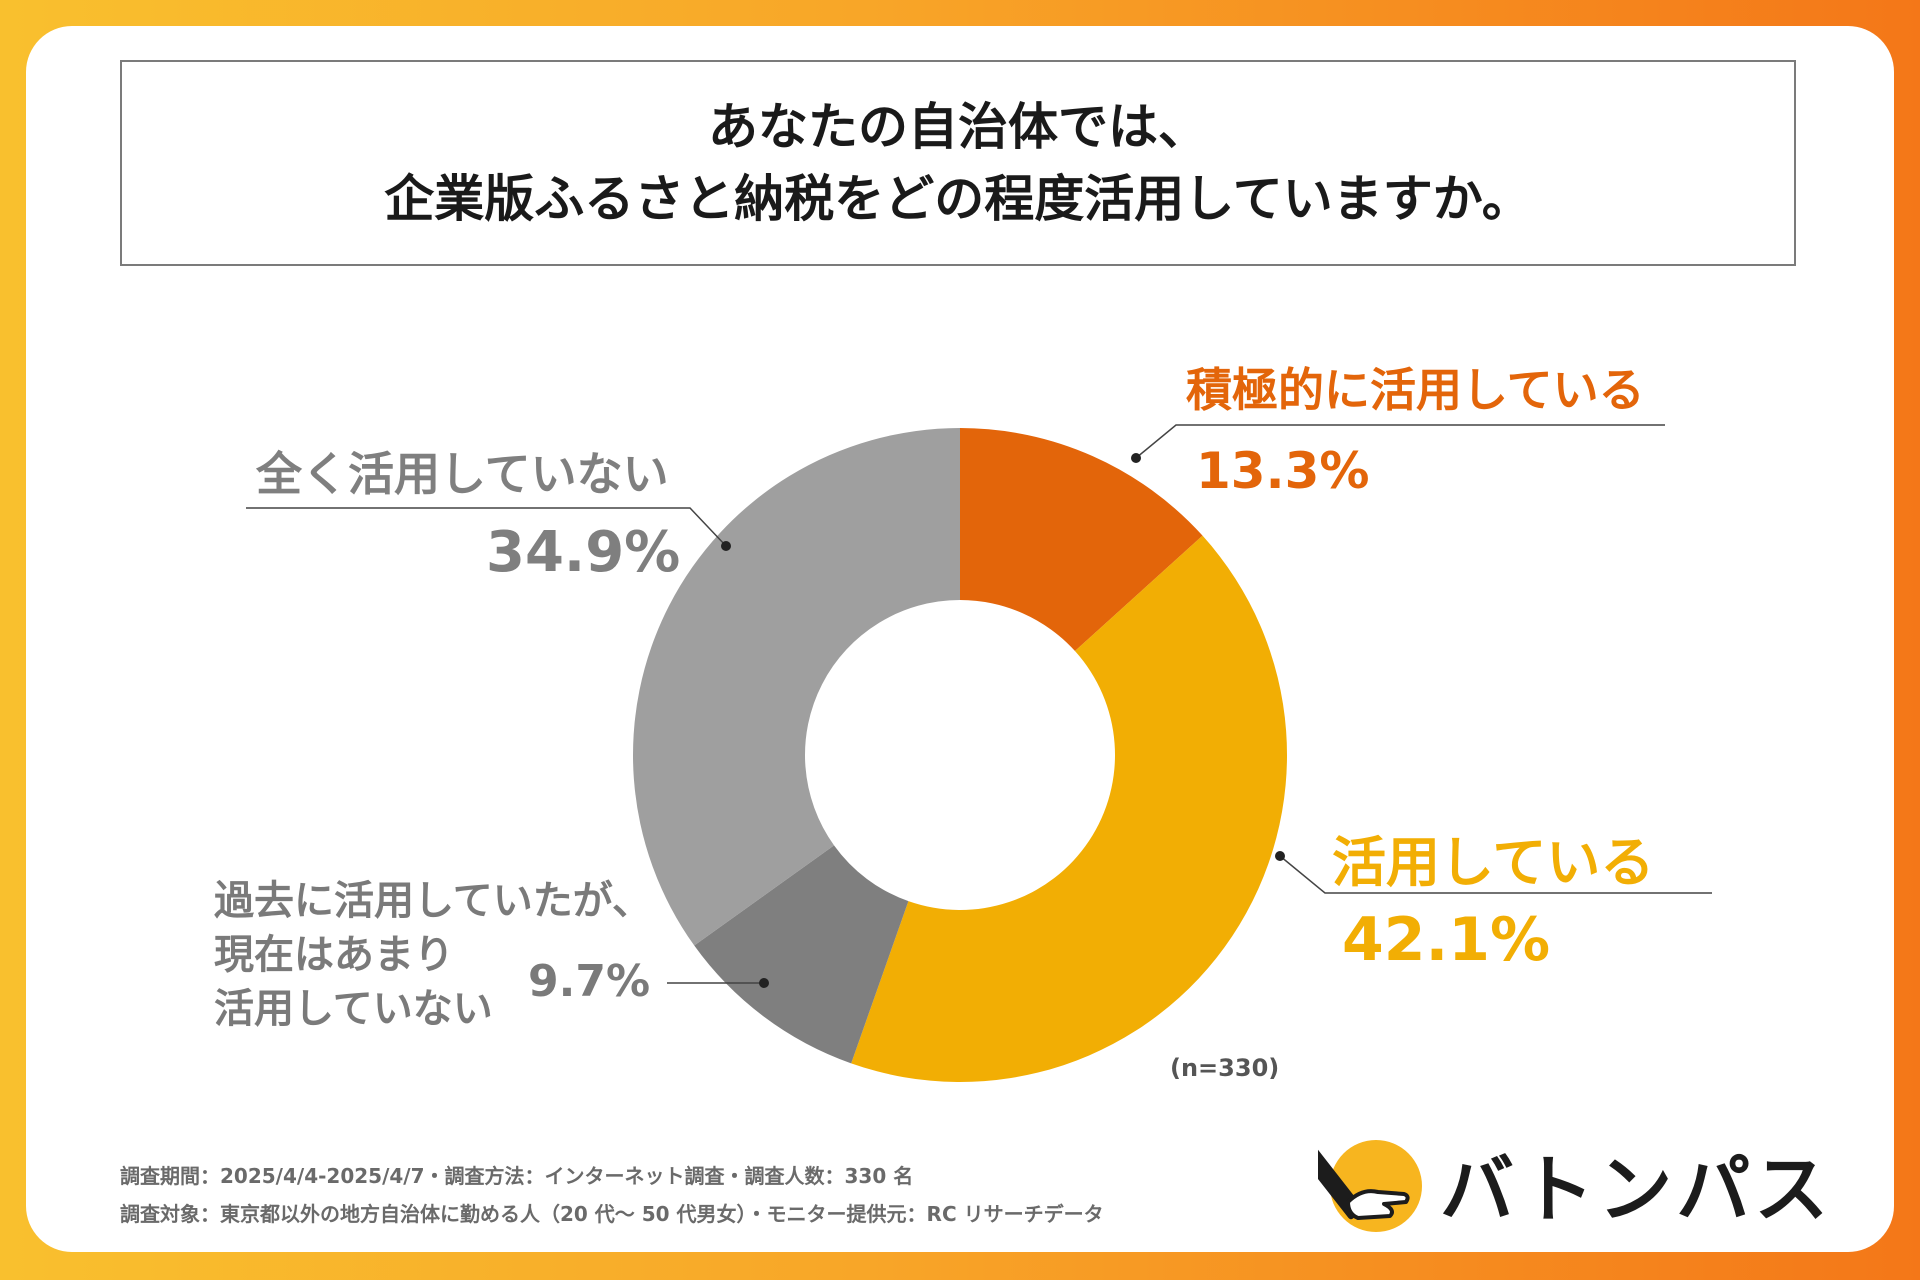 Image resolution: width=1920 pixels, height=1280 pixels. Describe the element at coordinates (1283, 471) in the screenshot. I see `label-active-pct: 13.3%` at that location.